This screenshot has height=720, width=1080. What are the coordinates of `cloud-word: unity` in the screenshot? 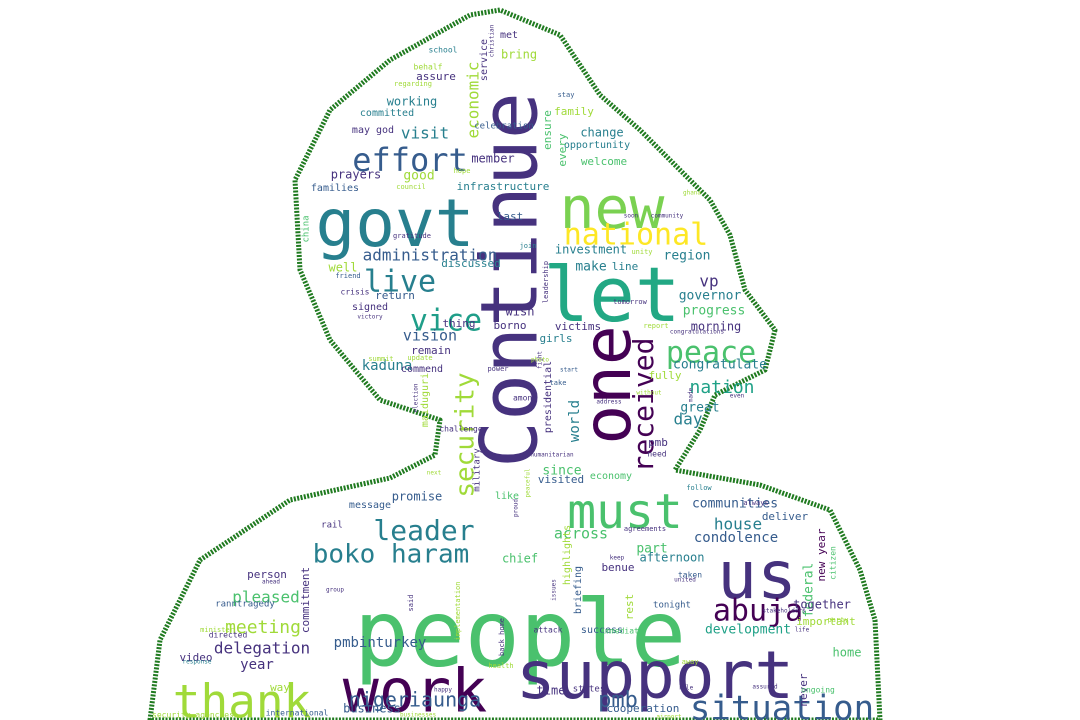 It's located at (641, 252).